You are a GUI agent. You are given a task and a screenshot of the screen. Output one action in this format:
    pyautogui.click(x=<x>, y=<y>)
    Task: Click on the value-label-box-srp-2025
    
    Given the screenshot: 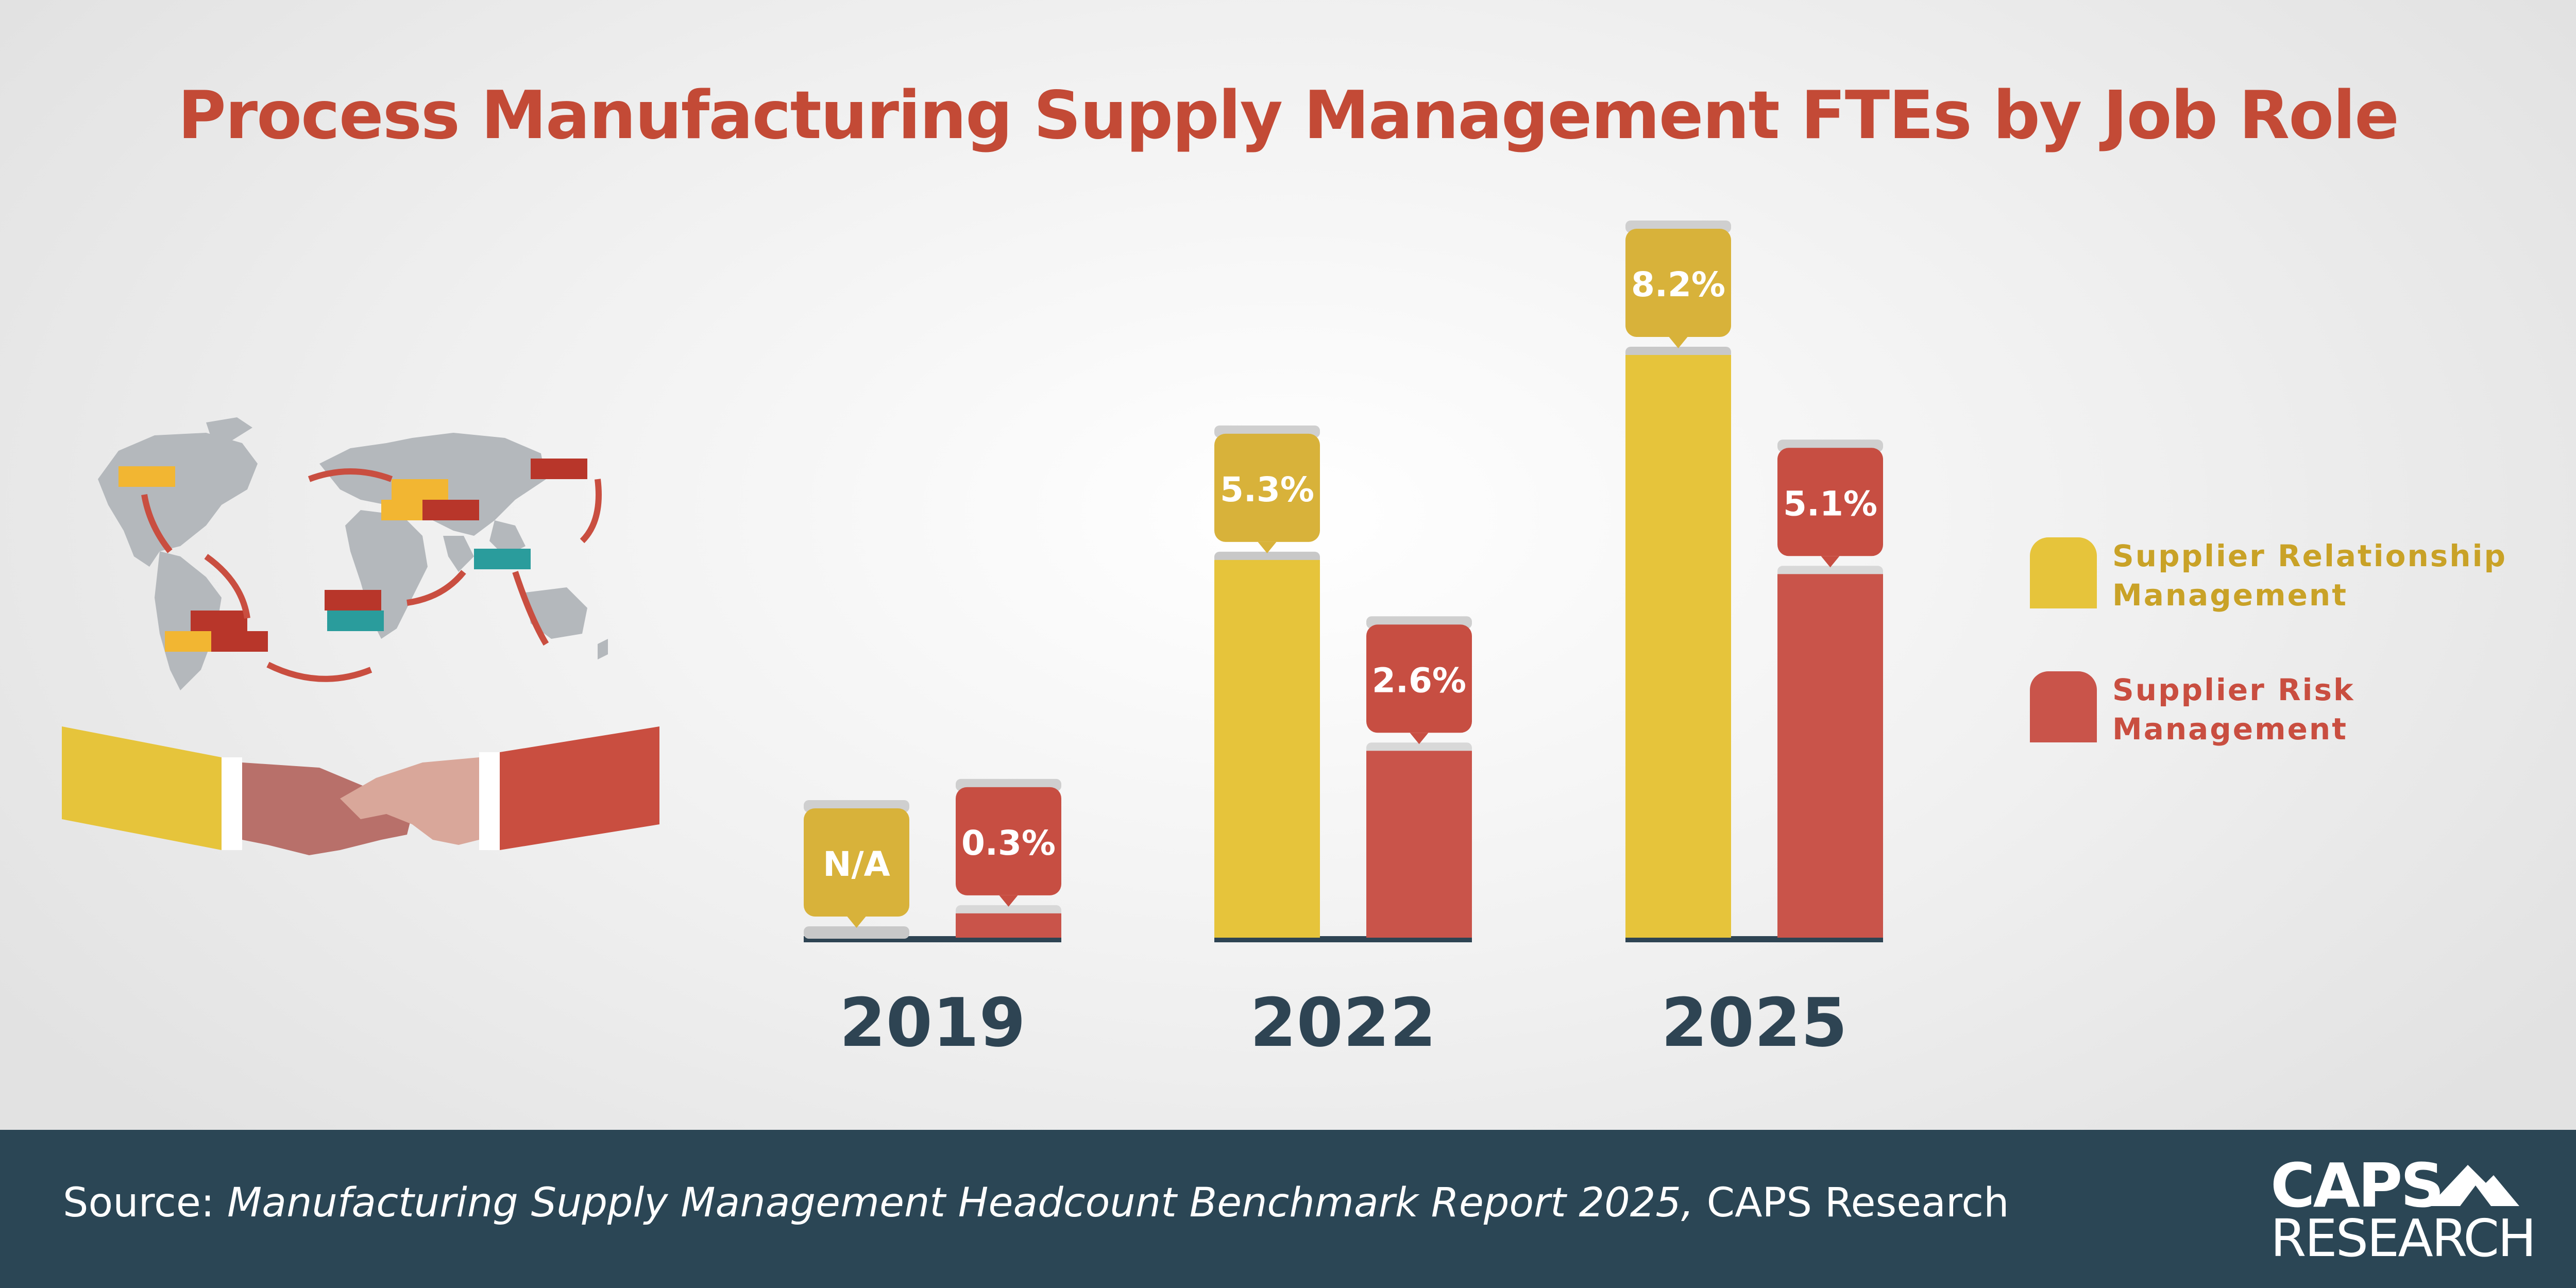 What is the action you would take?
    pyautogui.click(x=1830, y=502)
    